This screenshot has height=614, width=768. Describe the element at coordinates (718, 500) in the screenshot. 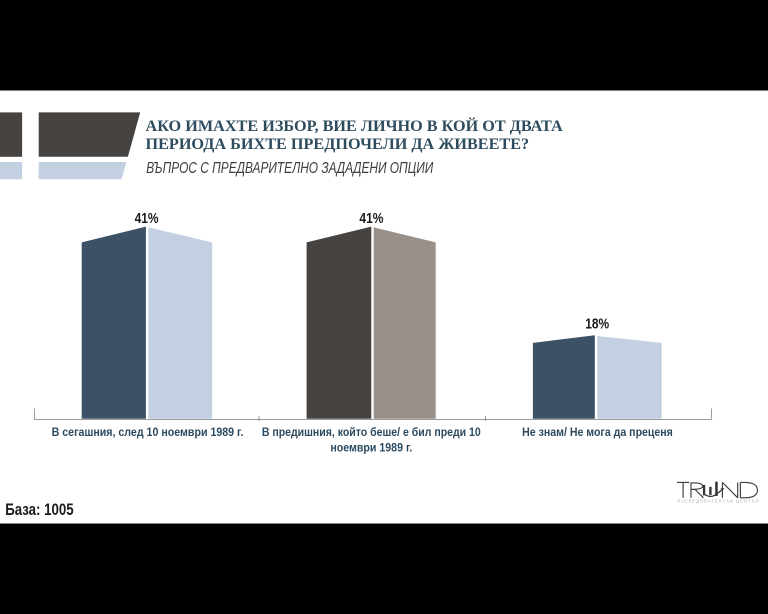

I see `svg-text: ИЗСЛЕДОВАТЕЛСКИ ЦЕНТЪР` at that location.